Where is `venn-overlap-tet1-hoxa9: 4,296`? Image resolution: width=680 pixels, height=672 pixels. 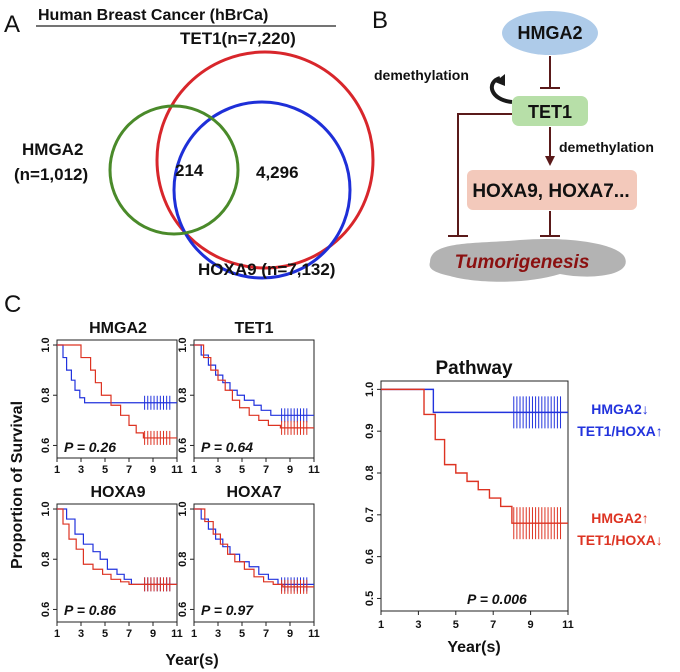
venn-overlap-tet1-hoxa9: 4,296 is located at coordinates (277, 172).